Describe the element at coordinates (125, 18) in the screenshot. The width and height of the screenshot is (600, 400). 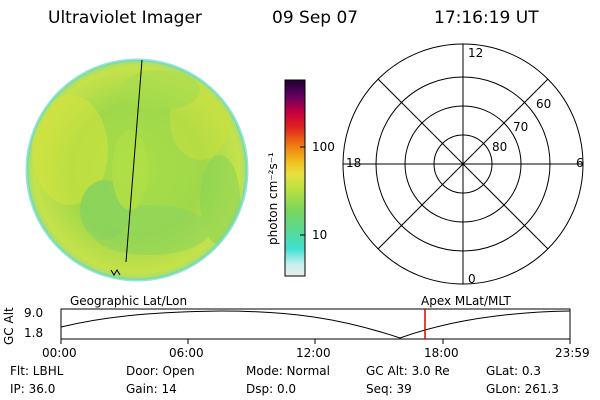
I see `app-title: Ultraviolet Imager` at that location.